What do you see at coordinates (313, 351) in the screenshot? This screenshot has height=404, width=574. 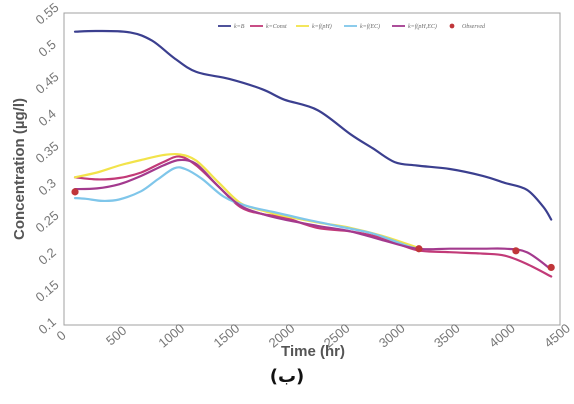 I see `x-axis-title: Time (hr)` at bounding box center [313, 351].